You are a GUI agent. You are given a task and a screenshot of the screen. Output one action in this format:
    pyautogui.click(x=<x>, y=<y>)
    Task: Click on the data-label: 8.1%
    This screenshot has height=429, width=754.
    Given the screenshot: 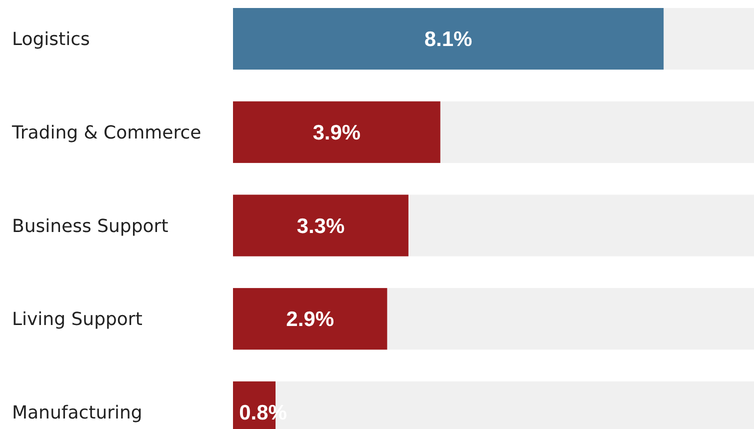 What is the action you would take?
    pyautogui.click(x=448, y=40)
    